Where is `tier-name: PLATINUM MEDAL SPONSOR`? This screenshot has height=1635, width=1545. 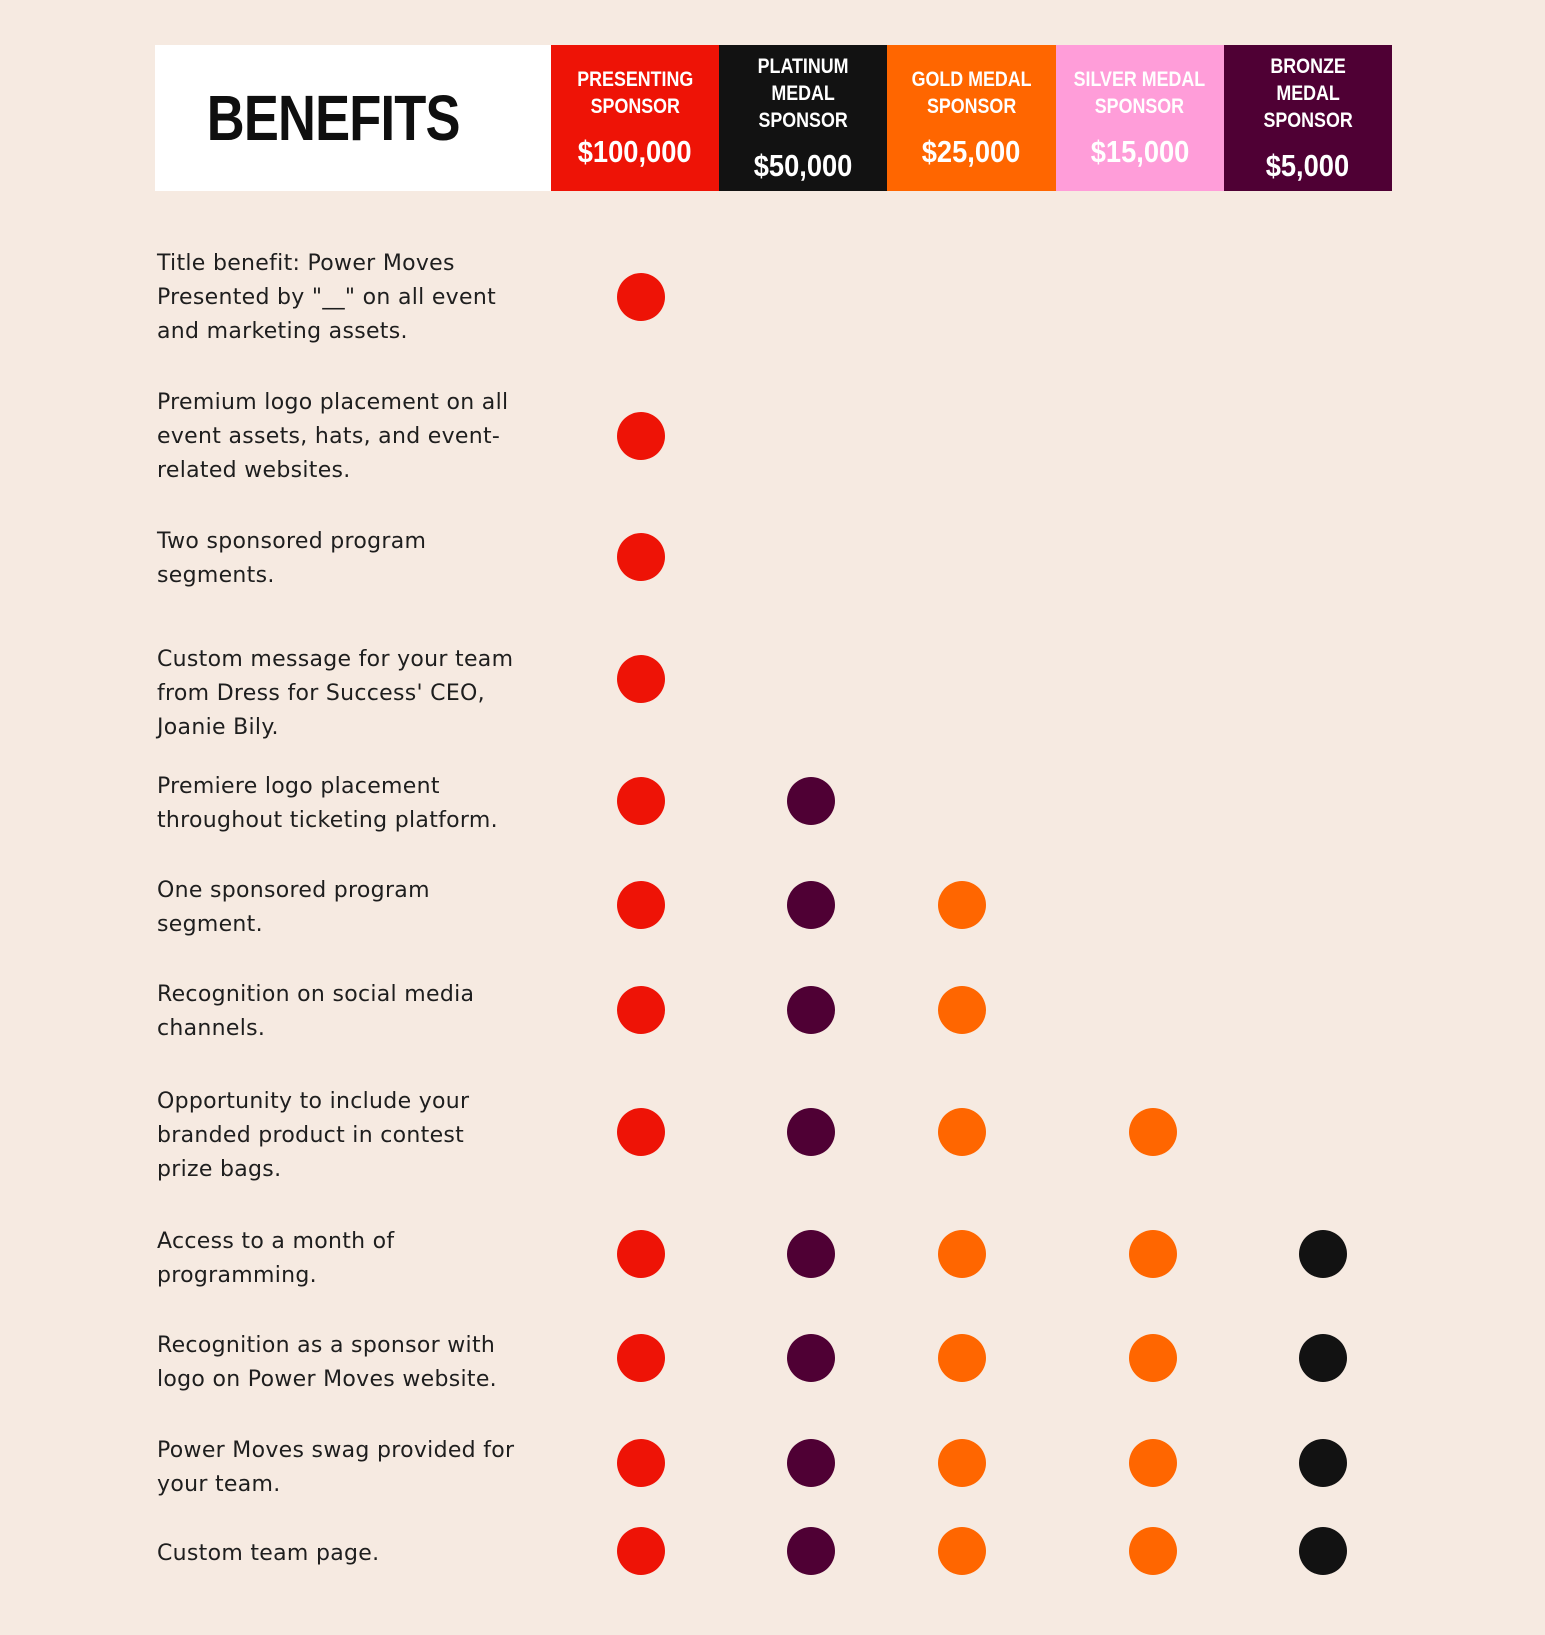
tier-name: PLATINUM MEDAL SPONSOR is located at coordinates (803, 93).